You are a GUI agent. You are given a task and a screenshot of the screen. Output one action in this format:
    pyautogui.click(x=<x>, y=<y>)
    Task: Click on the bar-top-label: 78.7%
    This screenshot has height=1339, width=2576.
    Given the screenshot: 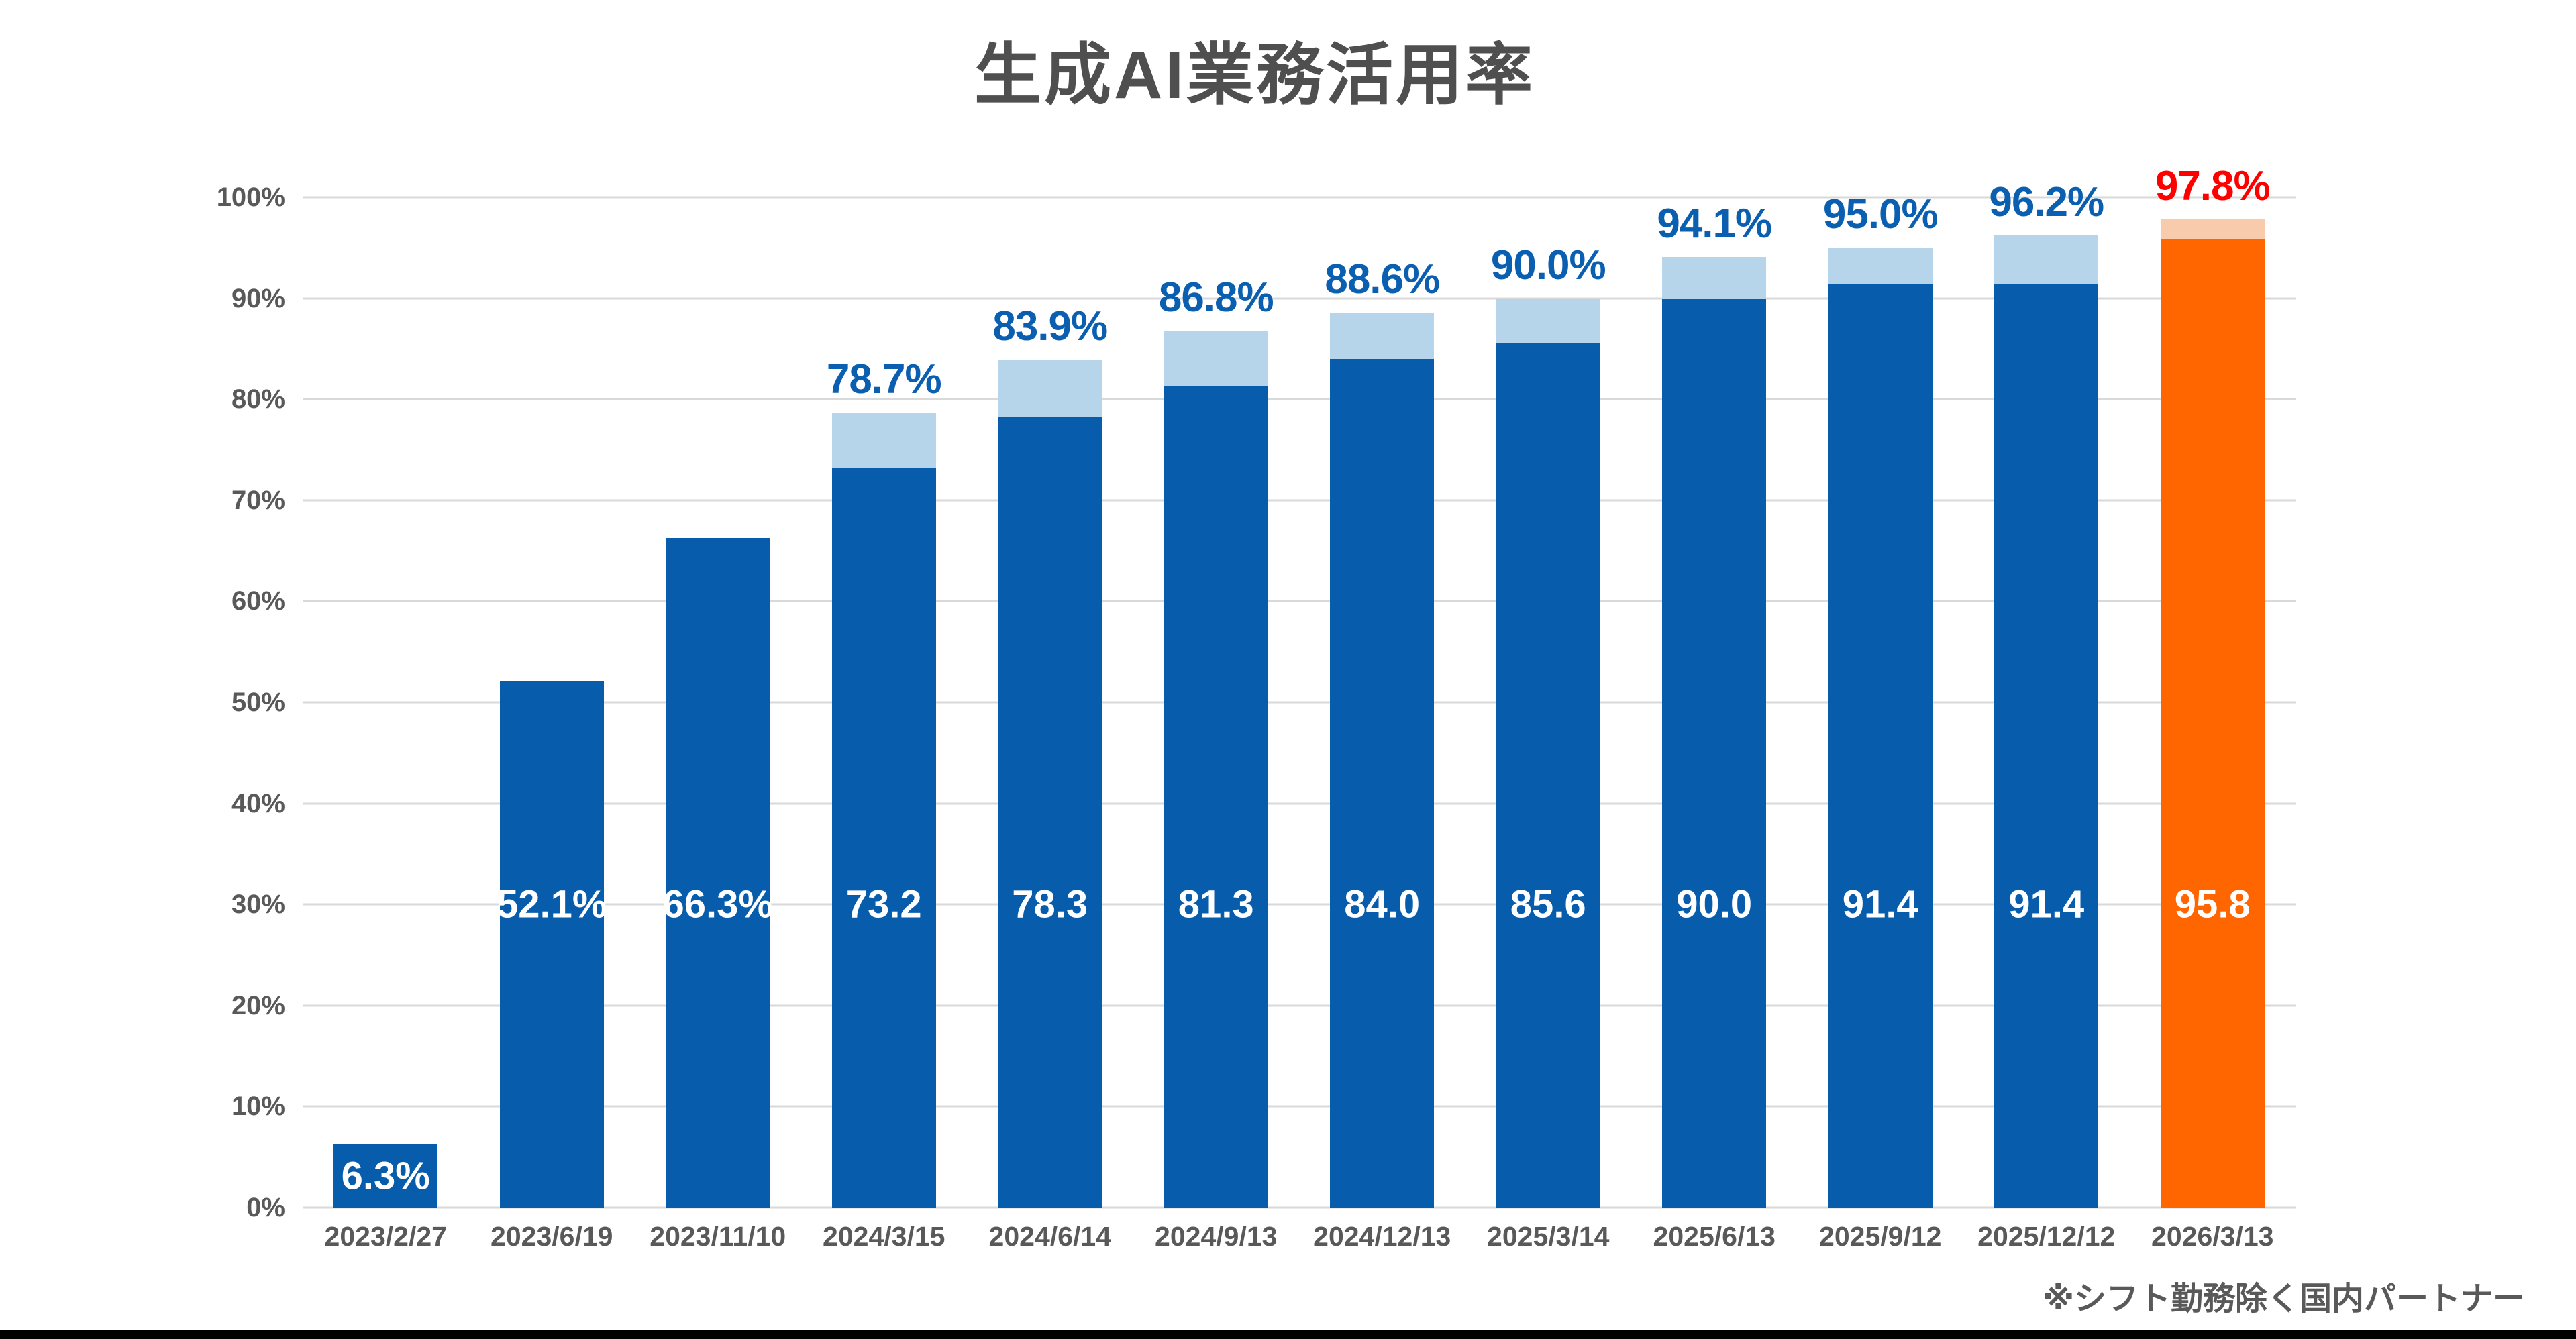 What is the action you would take?
    pyautogui.click(x=884, y=379)
    